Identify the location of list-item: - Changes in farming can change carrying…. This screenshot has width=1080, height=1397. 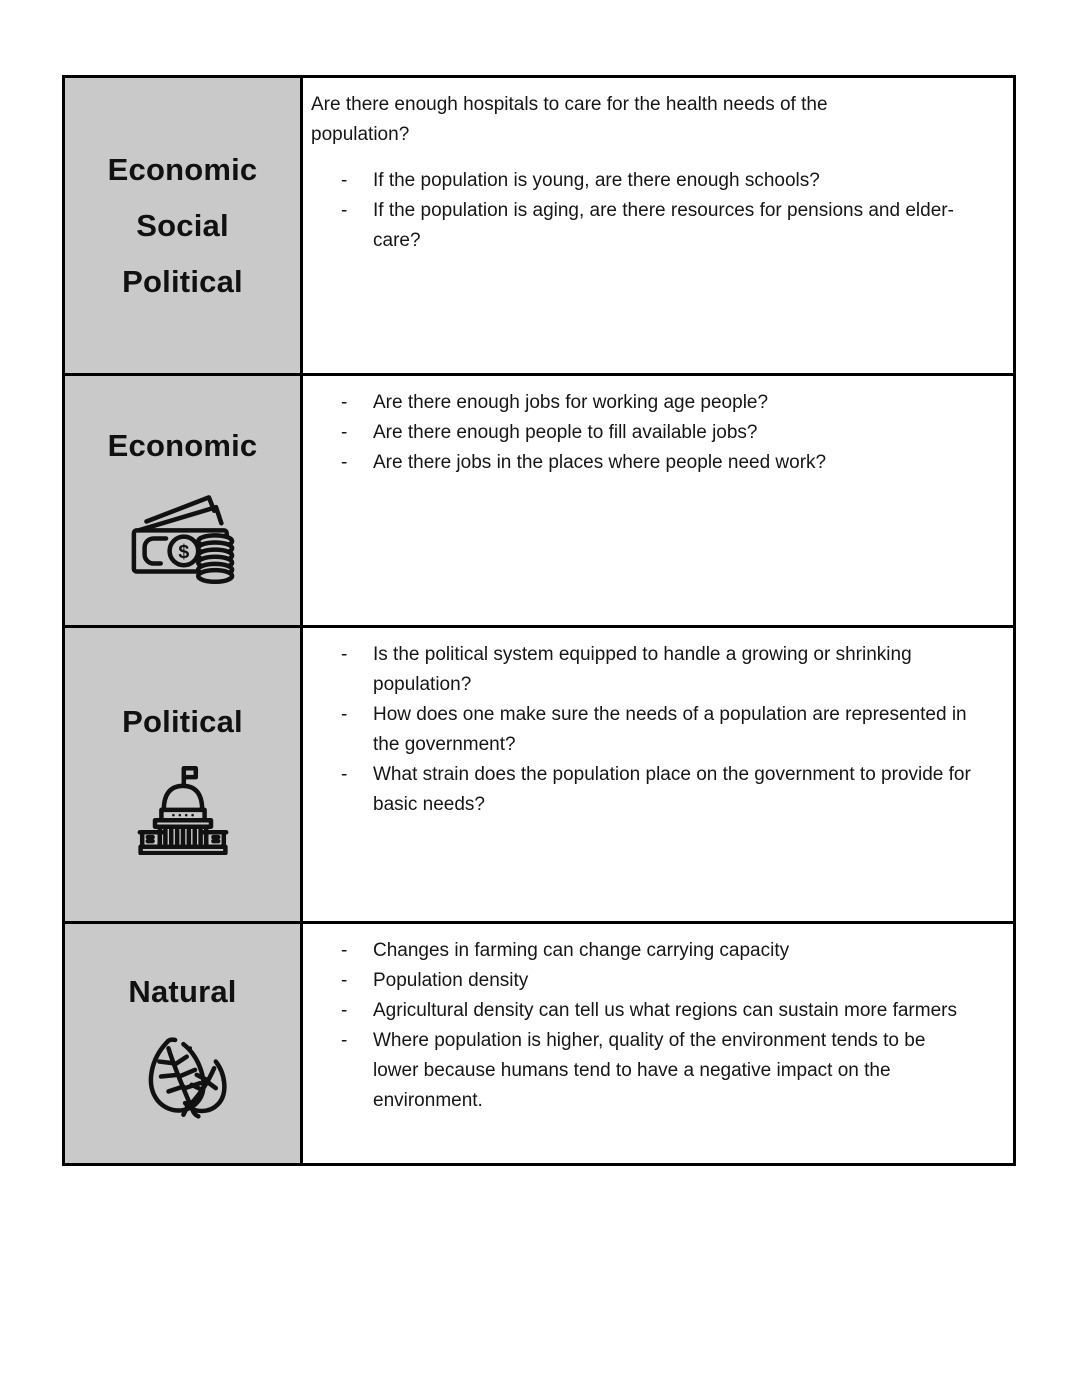
(673, 951).